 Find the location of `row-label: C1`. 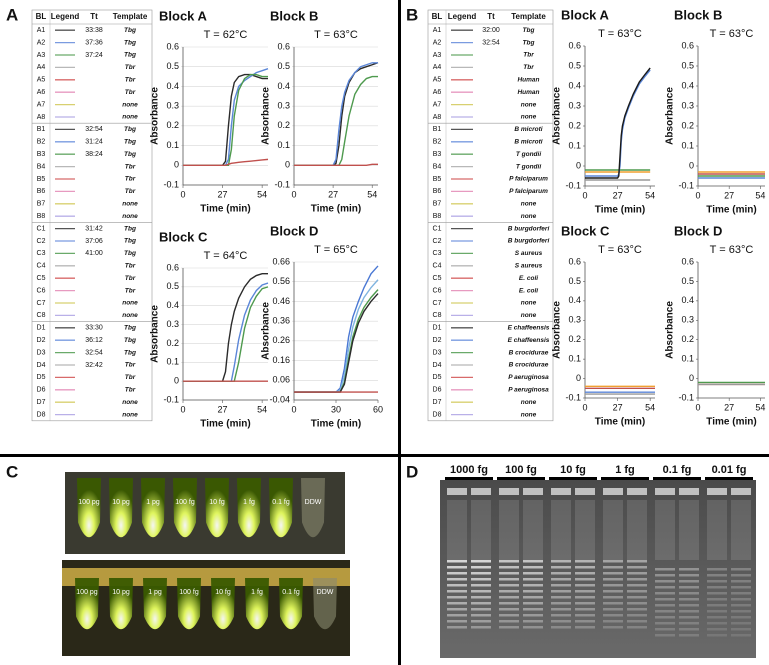

row-label: C1 is located at coordinates (41, 228).